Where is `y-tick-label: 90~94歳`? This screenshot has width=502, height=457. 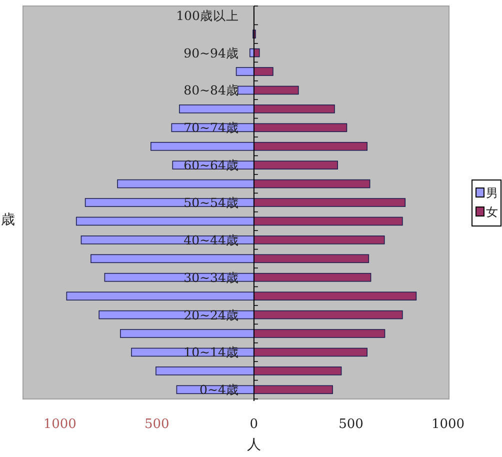 y-tick-label: 90~94歳 is located at coordinates (211, 52).